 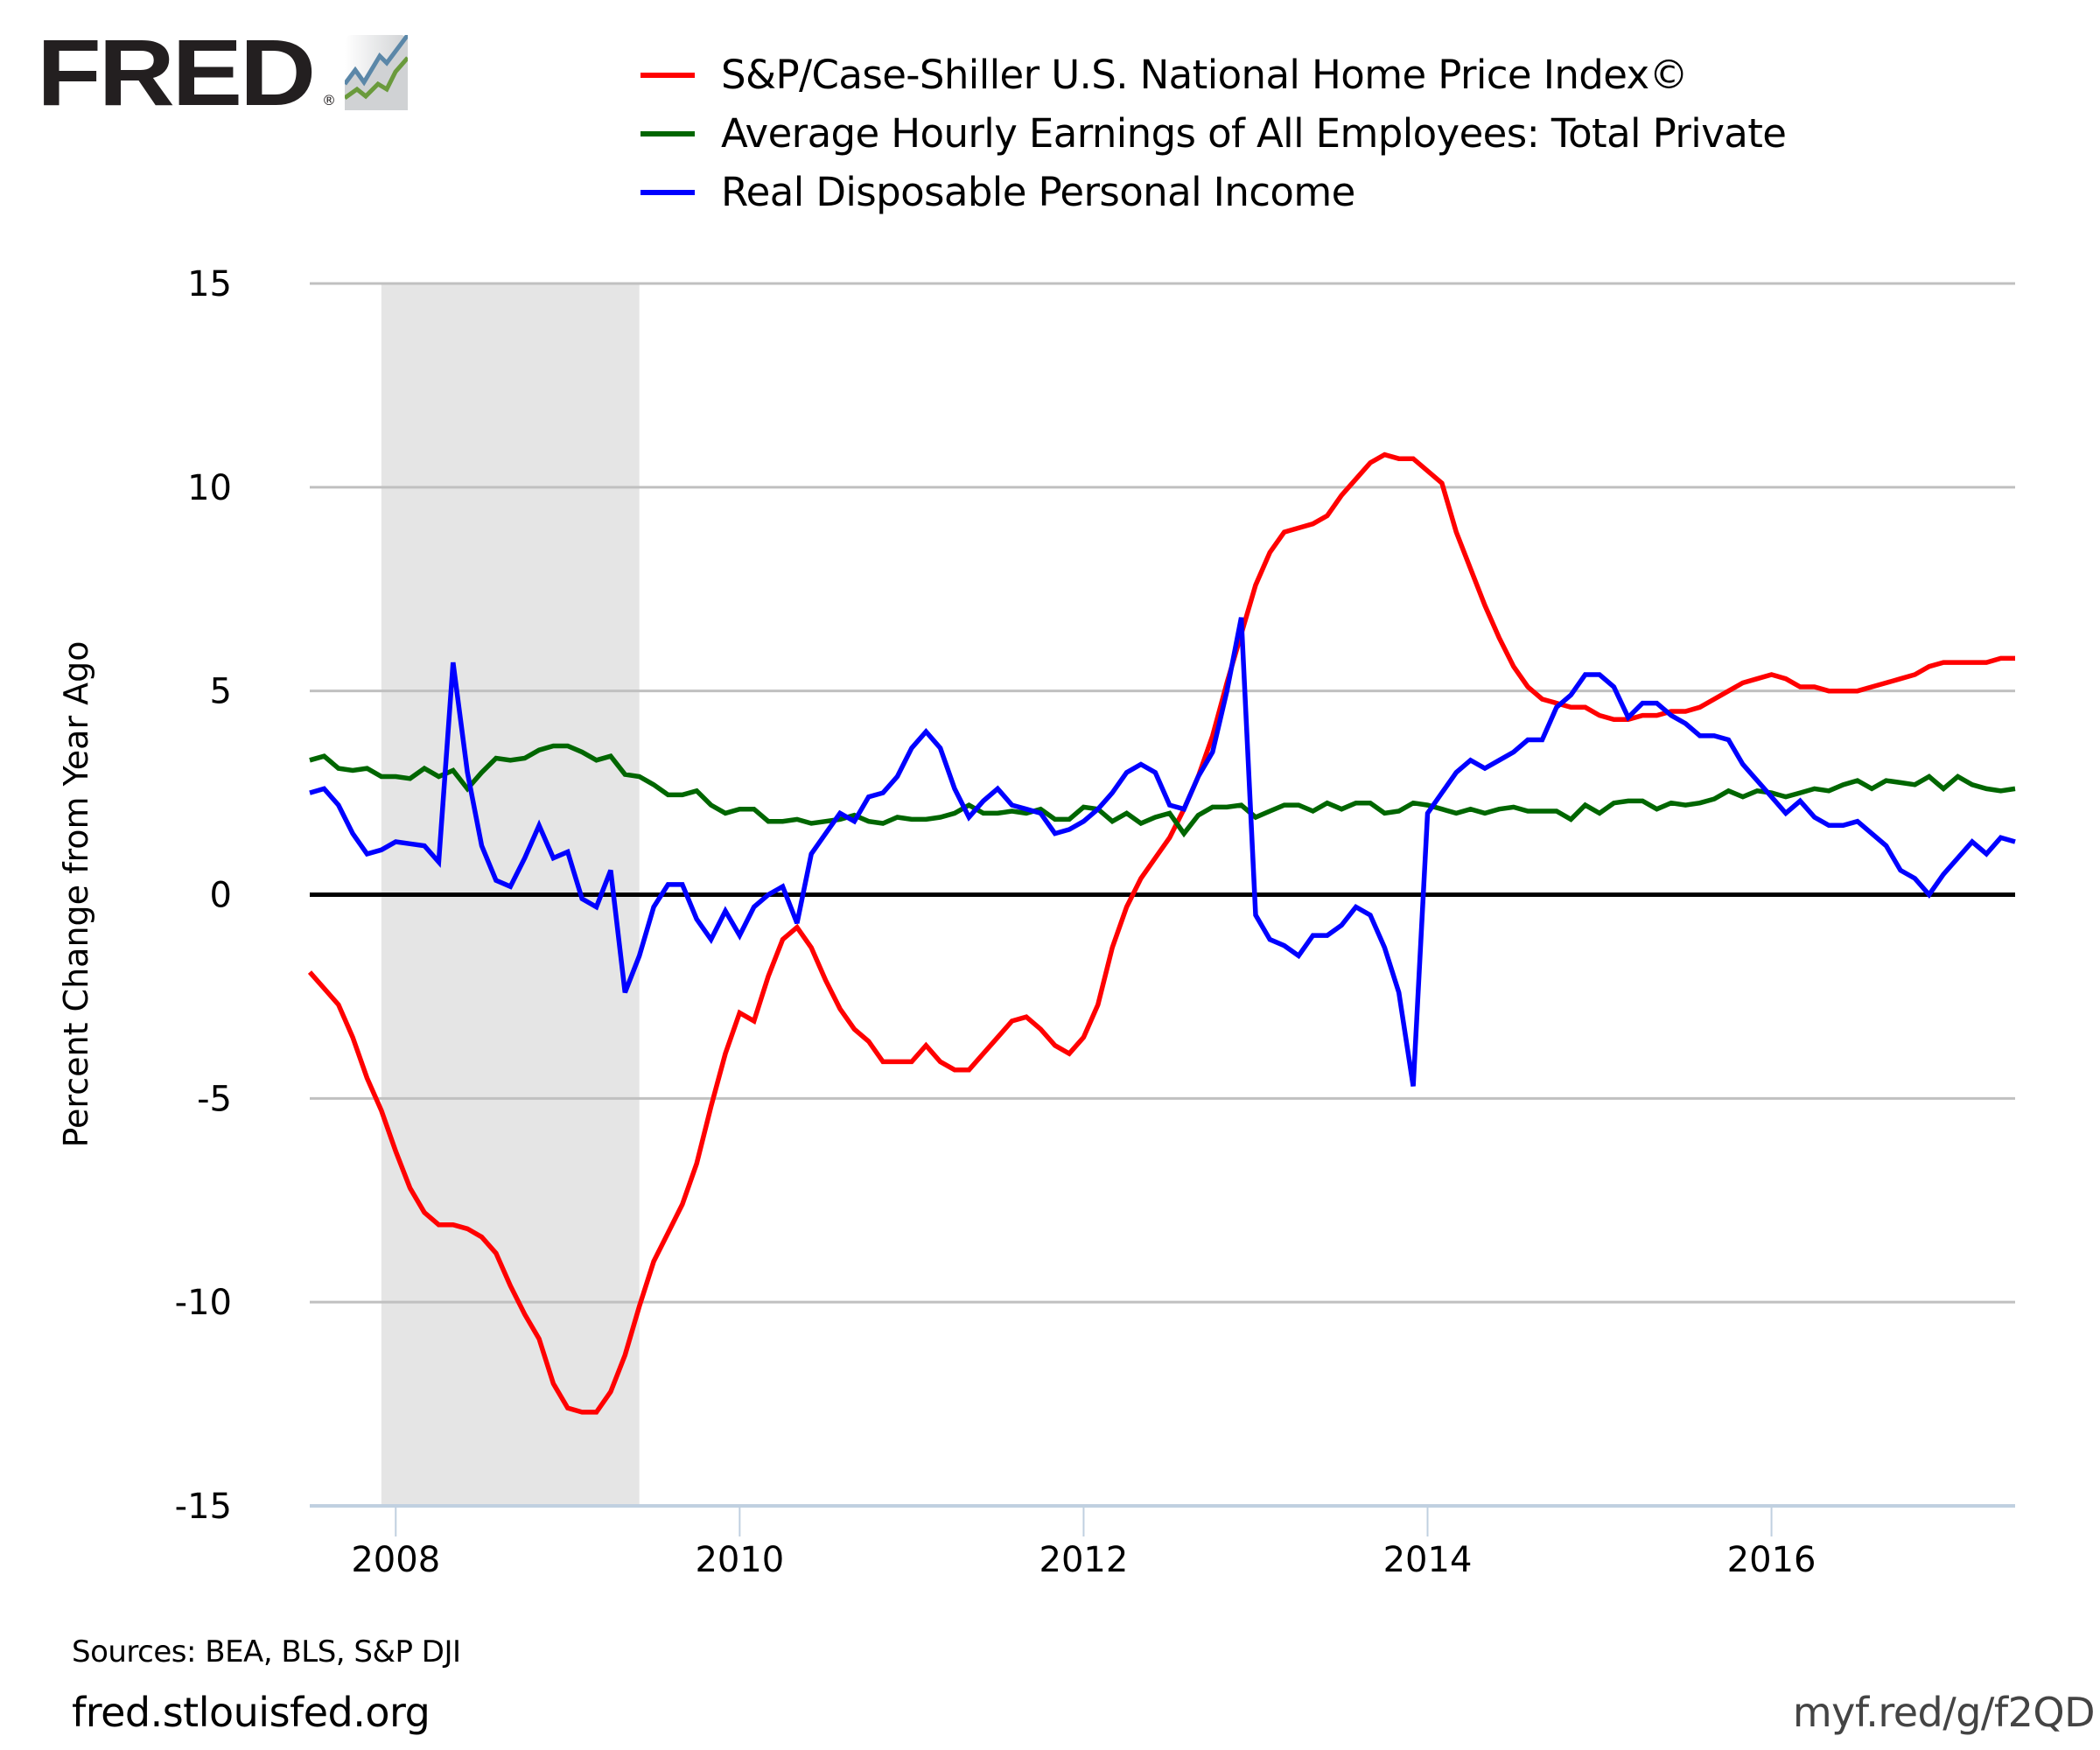 I want to click on fred-logo: FRED ®, so click(x=222, y=72).